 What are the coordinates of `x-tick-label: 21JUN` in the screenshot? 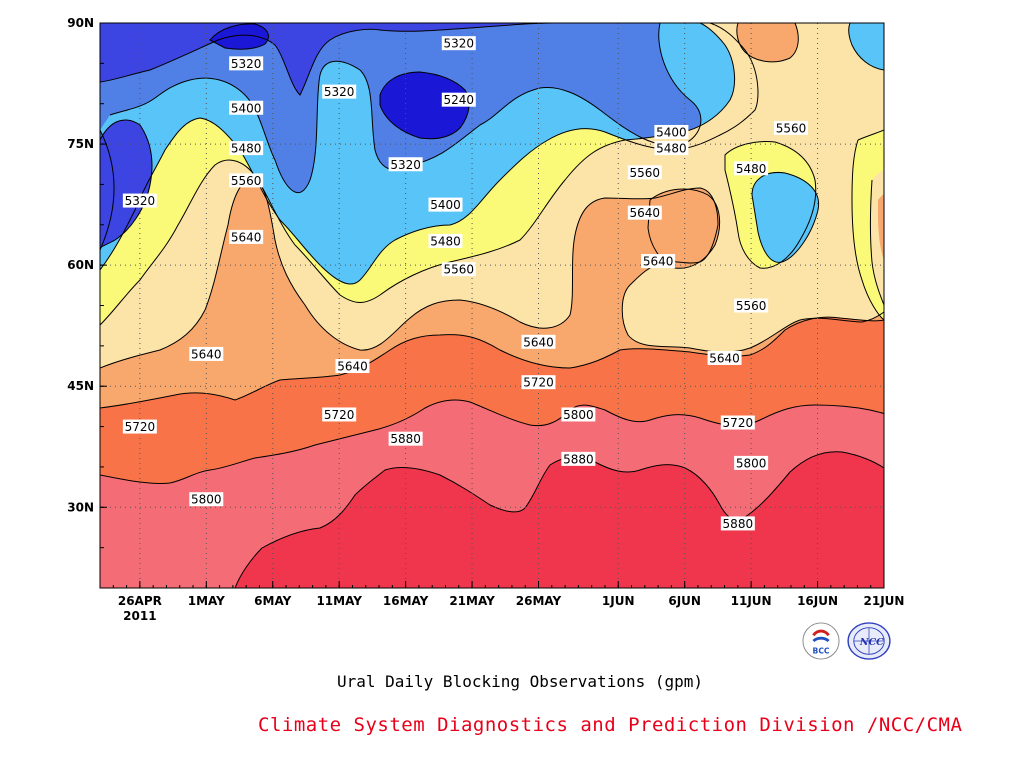 It's located at (884, 601).